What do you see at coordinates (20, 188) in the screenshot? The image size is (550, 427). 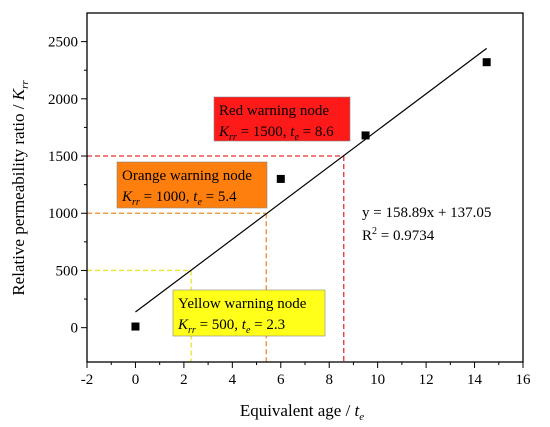 I see `y-axis-label: Relative permeability ratio / Krr` at bounding box center [20, 188].